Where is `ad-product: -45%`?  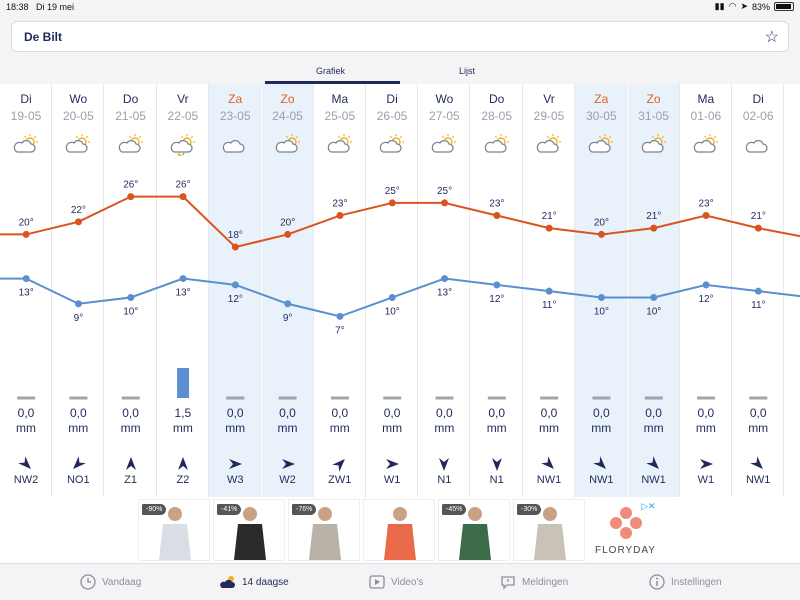 ad-product: -45% is located at coordinates (474, 530).